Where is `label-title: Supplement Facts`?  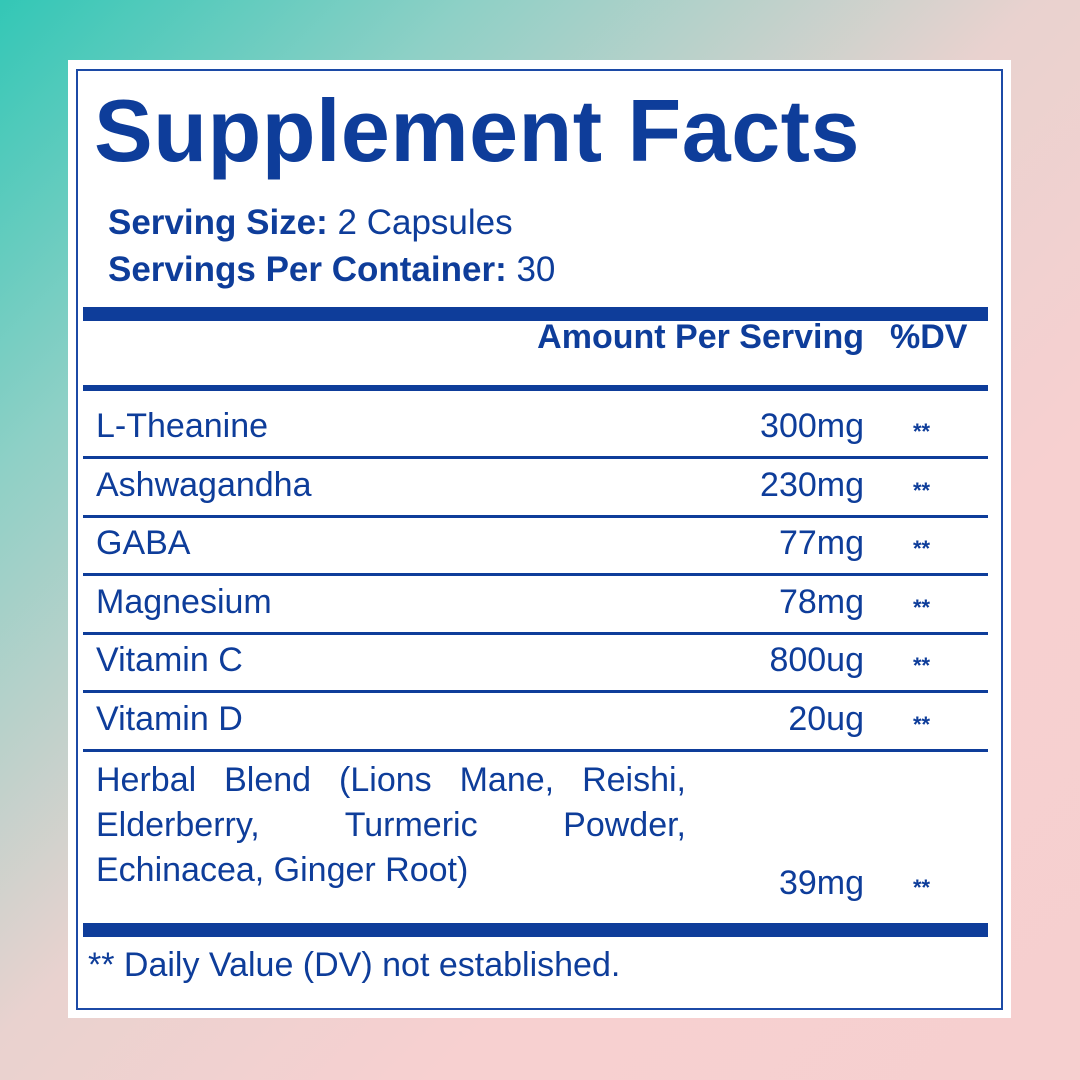
label-title: Supplement Facts is located at coordinates (477, 130).